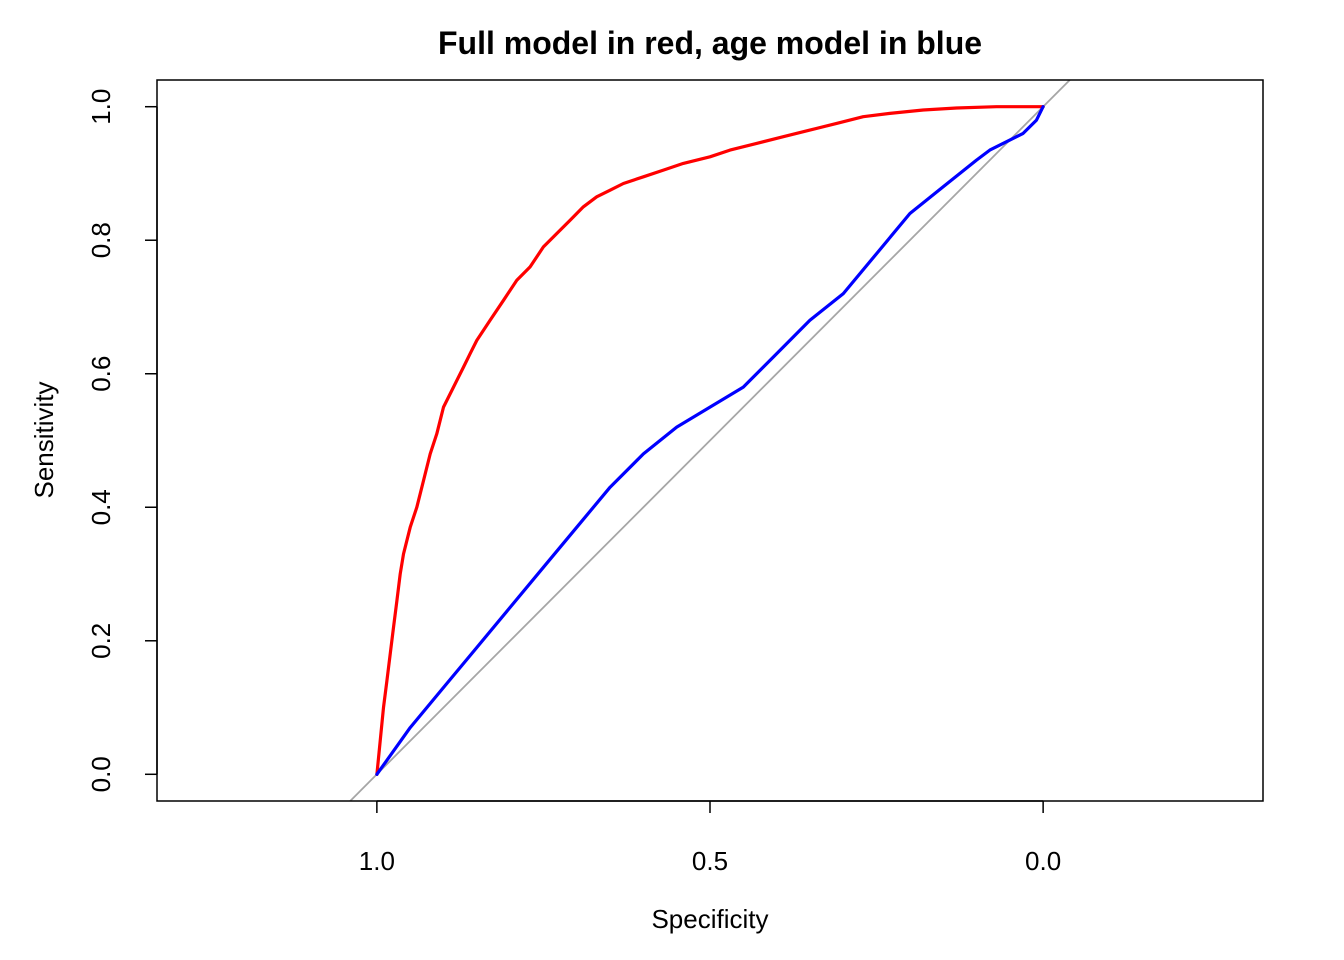  Describe the element at coordinates (44, 439) in the screenshot. I see `y-axis-title: Sensitivity` at that location.